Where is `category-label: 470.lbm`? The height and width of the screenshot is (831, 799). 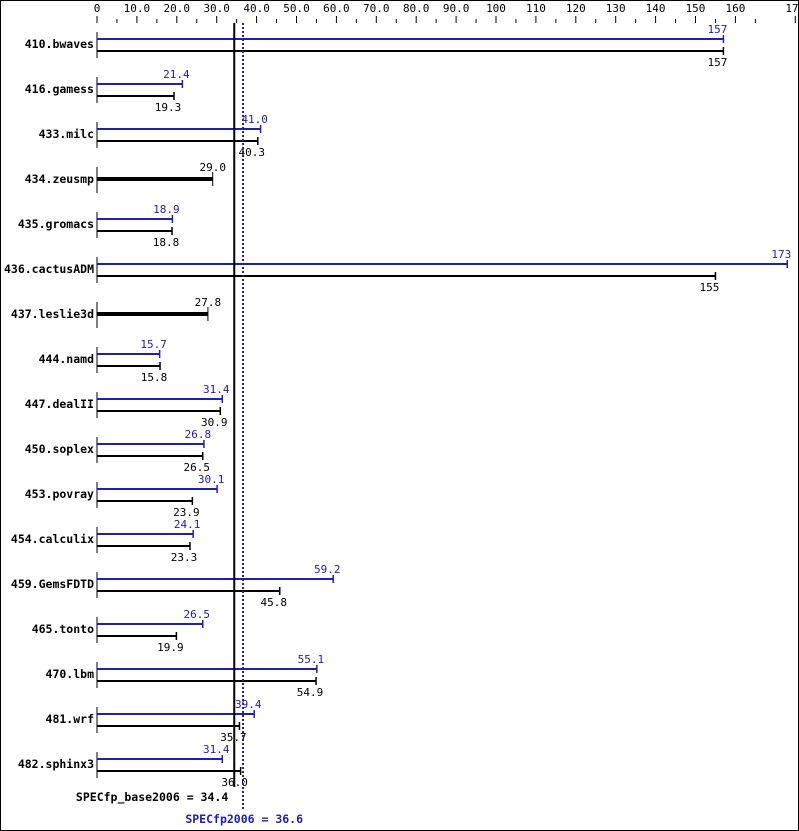
category-label: 470.lbm is located at coordinates (70, 674).